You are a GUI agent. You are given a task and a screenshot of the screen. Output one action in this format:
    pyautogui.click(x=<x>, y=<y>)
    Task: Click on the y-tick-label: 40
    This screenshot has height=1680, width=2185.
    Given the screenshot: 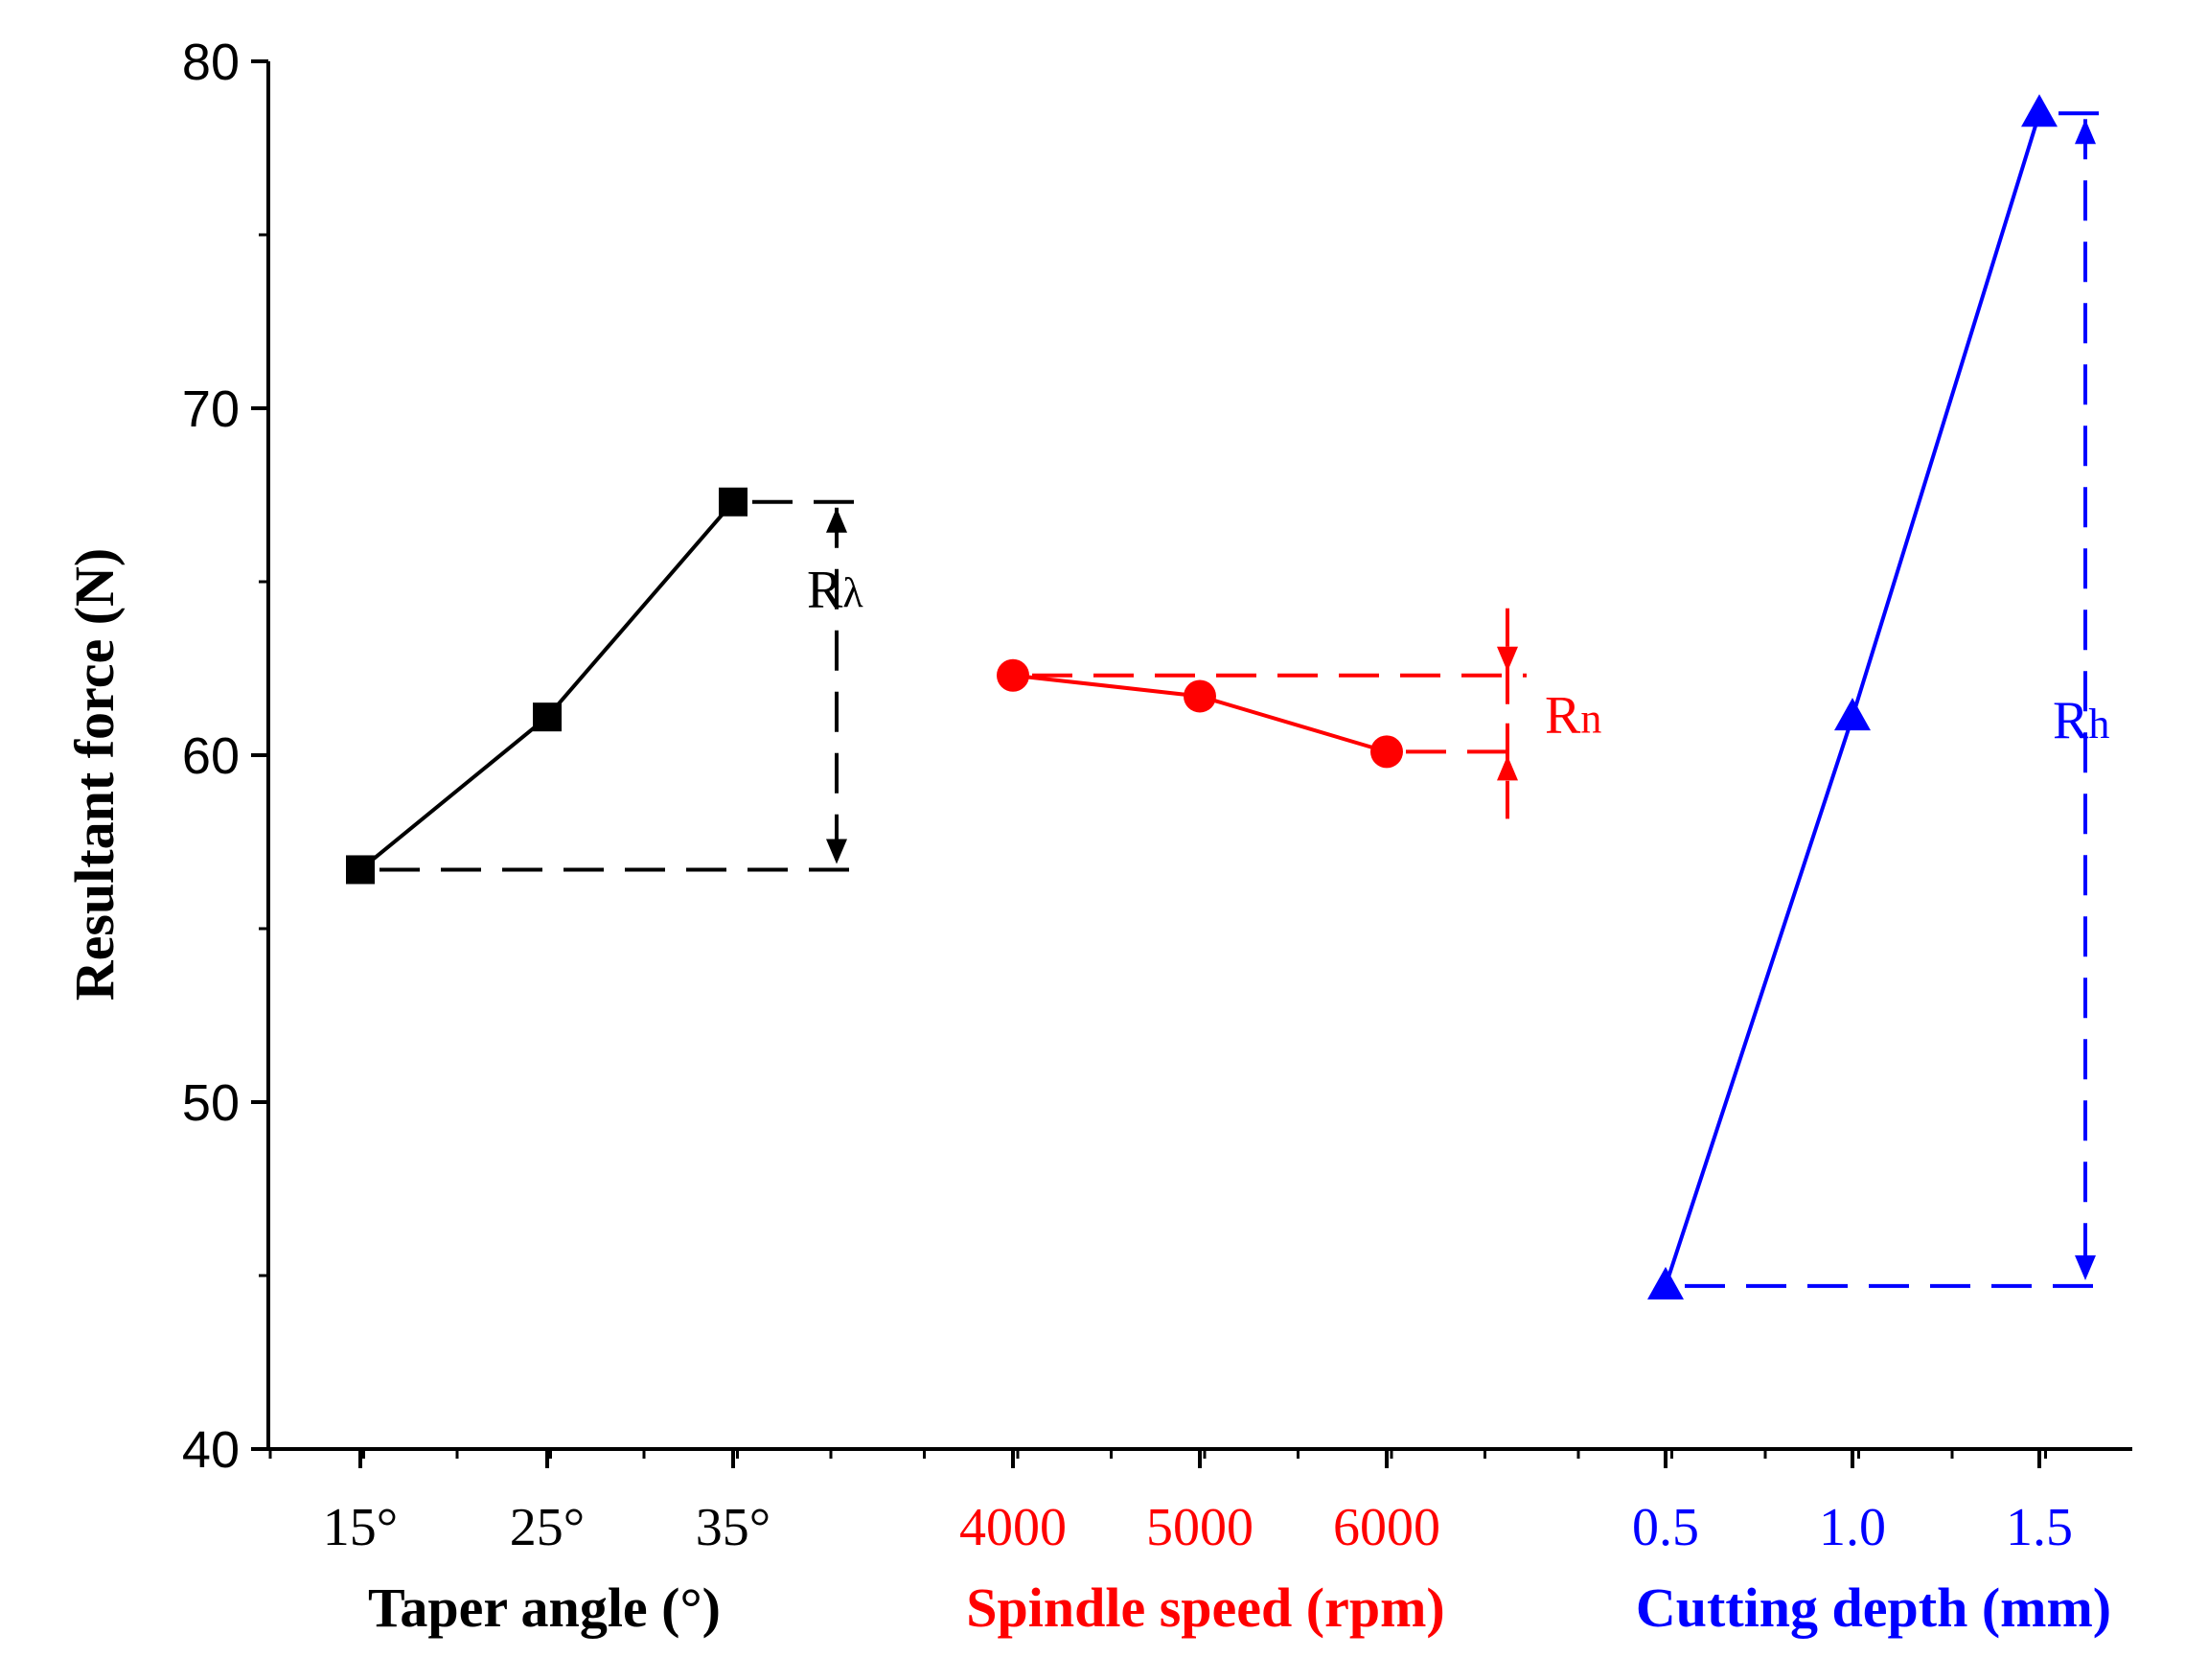 What is the action you would take?
    pyautogui.click(x=211, y=1450)
    